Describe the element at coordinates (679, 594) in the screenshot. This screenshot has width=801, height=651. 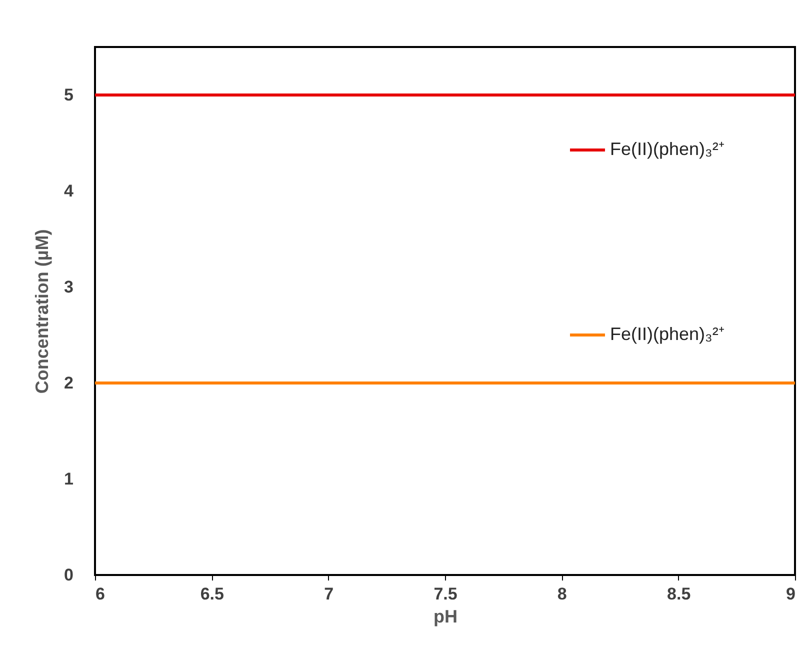
I see `x-tick-label: 8.5` at that location.